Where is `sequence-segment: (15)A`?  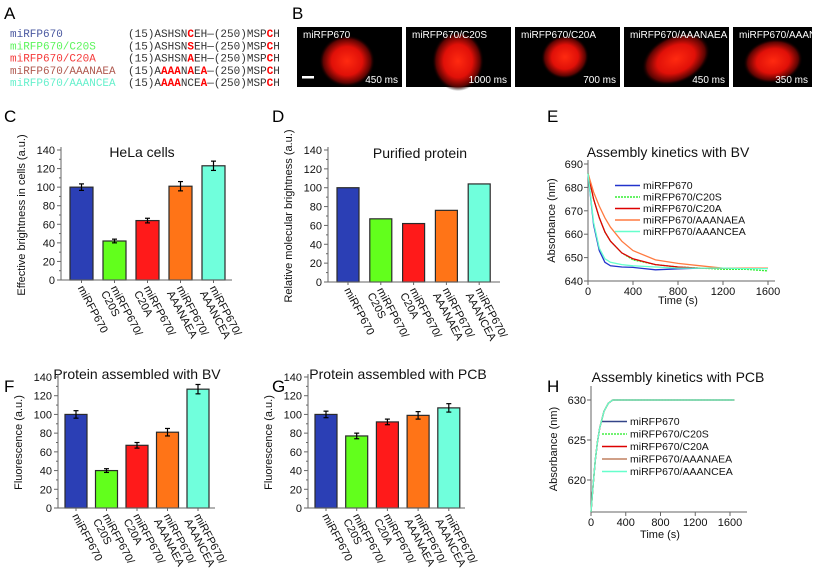 sequence-segment: (15)A is located at coordinates (144, 72).